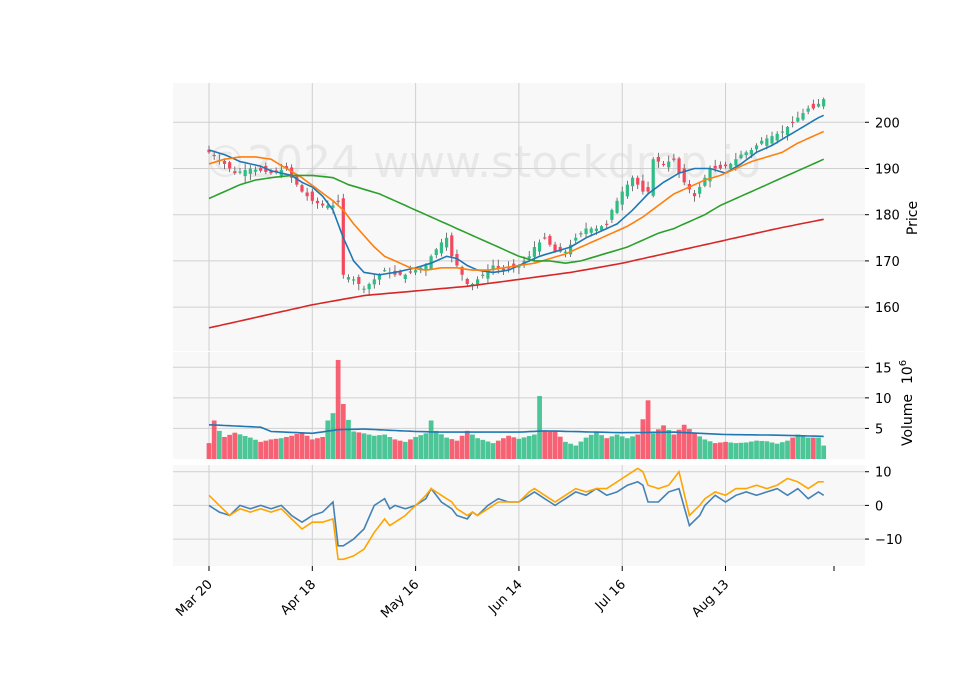 The height and width of the screenshot is (694, 960). What do you see at coordinates (887, 216) in the screenshot?
I see `y-tick-label: 180` at bounding box center [887, 216].